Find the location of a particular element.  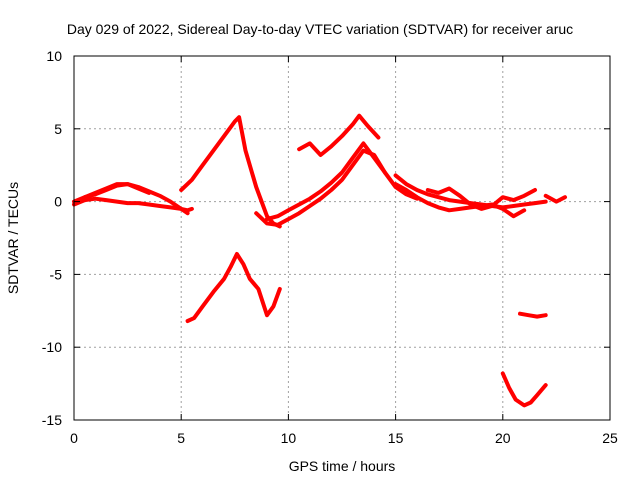

y-tick-label: 5 is located at coordinates (58, 129).